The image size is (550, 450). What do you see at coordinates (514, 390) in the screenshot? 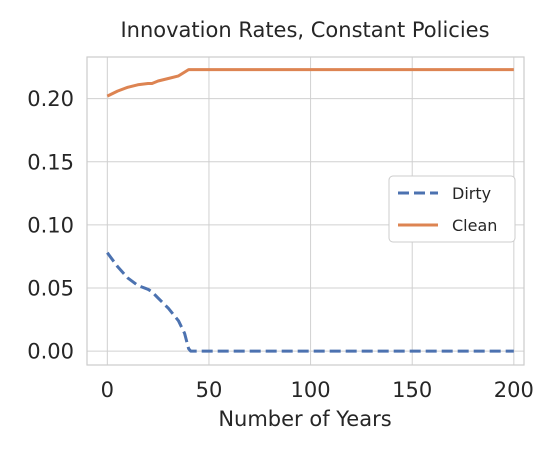
I see `x-tick-label: 200` at bounding box center [514, 390].